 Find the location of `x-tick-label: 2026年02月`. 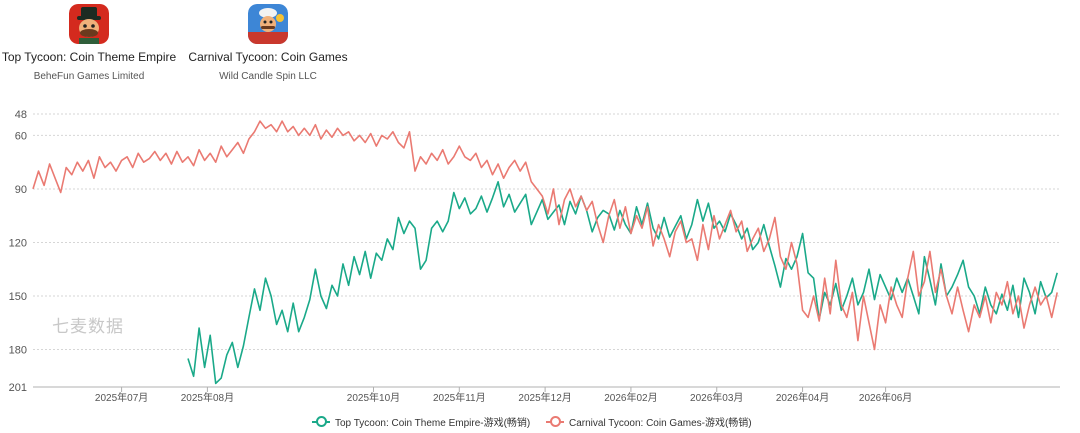

x-tick-label: 2026年02月 is located at coordinates (630, 397).